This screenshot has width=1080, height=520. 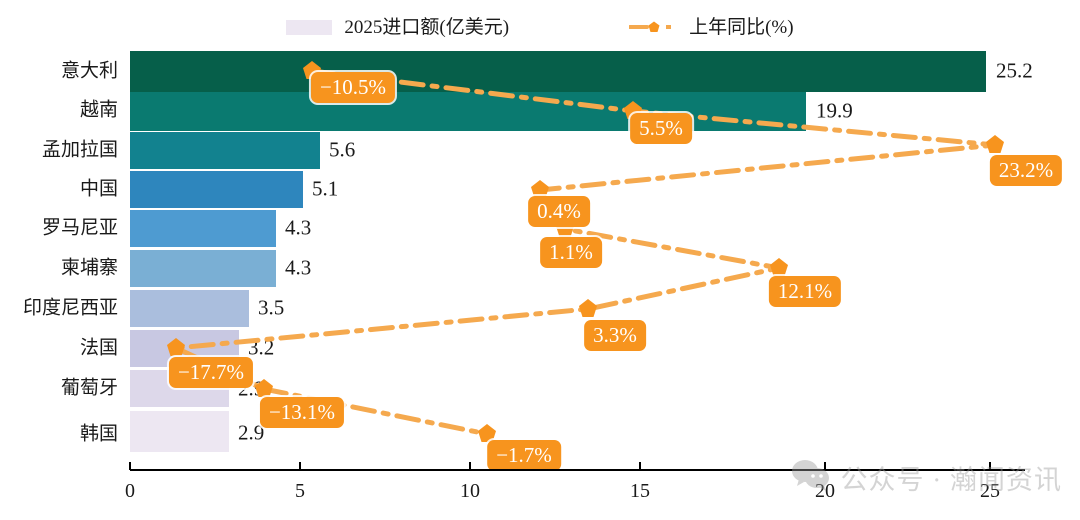 What do you see at coordinates (89, 71) in the screenshot?
I see `y-axis-label-0: 意大利` at bounding box center [89, 71].